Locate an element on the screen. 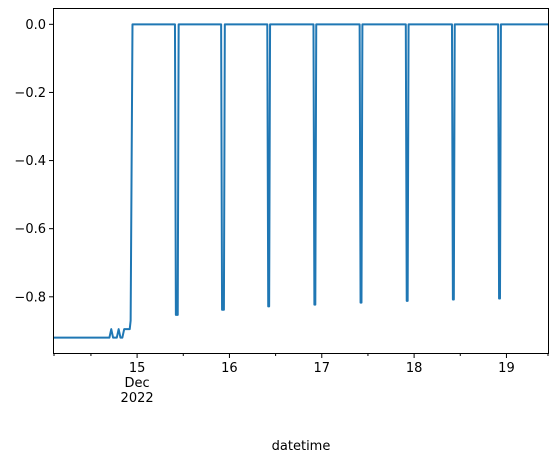 The image size is (559, 463). x-tick-label: 19 is located at coordinates (506, 368).